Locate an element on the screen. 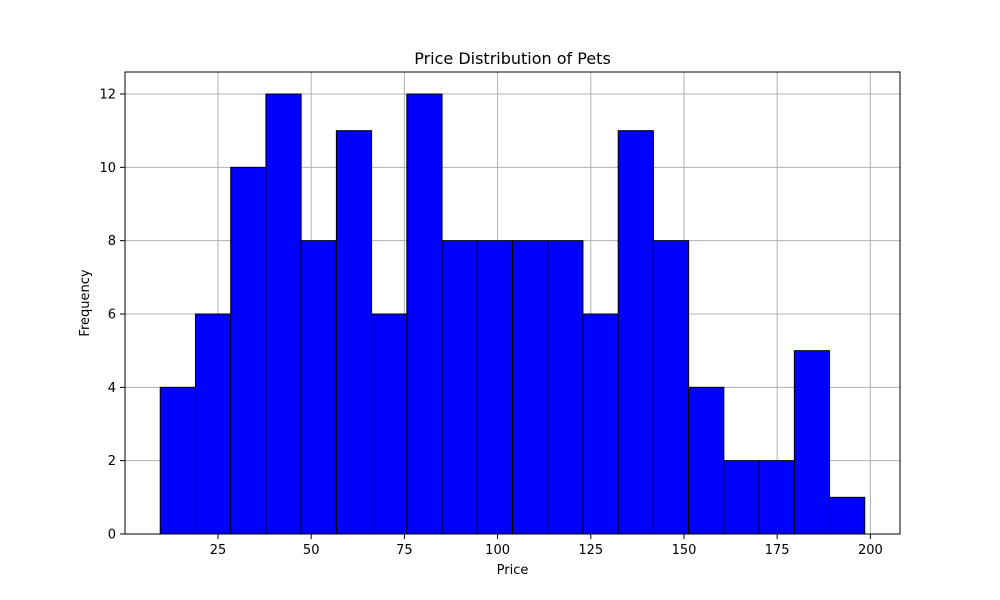 The width and height of the screenshot is (1000, 600). y-tick-label: 2 is located at coordinates (112, 461).